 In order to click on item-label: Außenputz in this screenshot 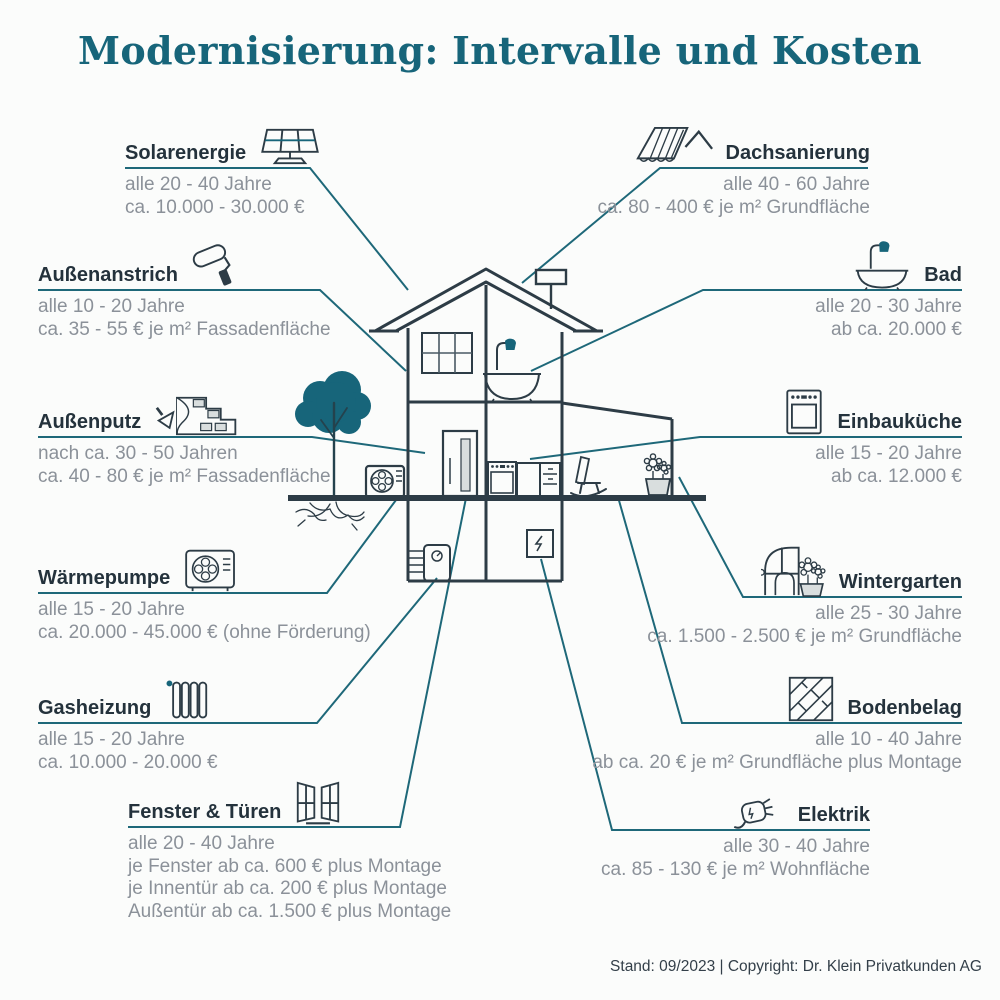, I will do `click(90, 422)`.